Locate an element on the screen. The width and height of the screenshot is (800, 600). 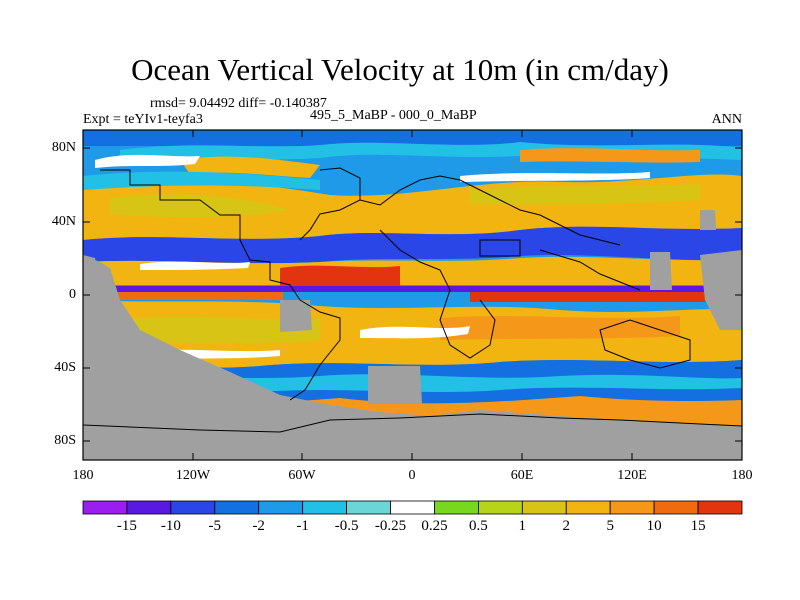
north-pacific-yellow is located at coordinates (200, 206).